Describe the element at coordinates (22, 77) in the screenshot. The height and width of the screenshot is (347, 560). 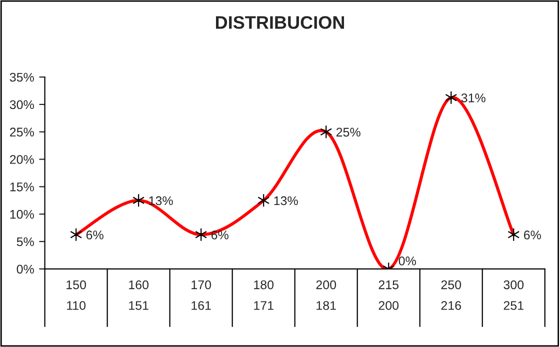
I see `y-tick-label: 35%` at that location.